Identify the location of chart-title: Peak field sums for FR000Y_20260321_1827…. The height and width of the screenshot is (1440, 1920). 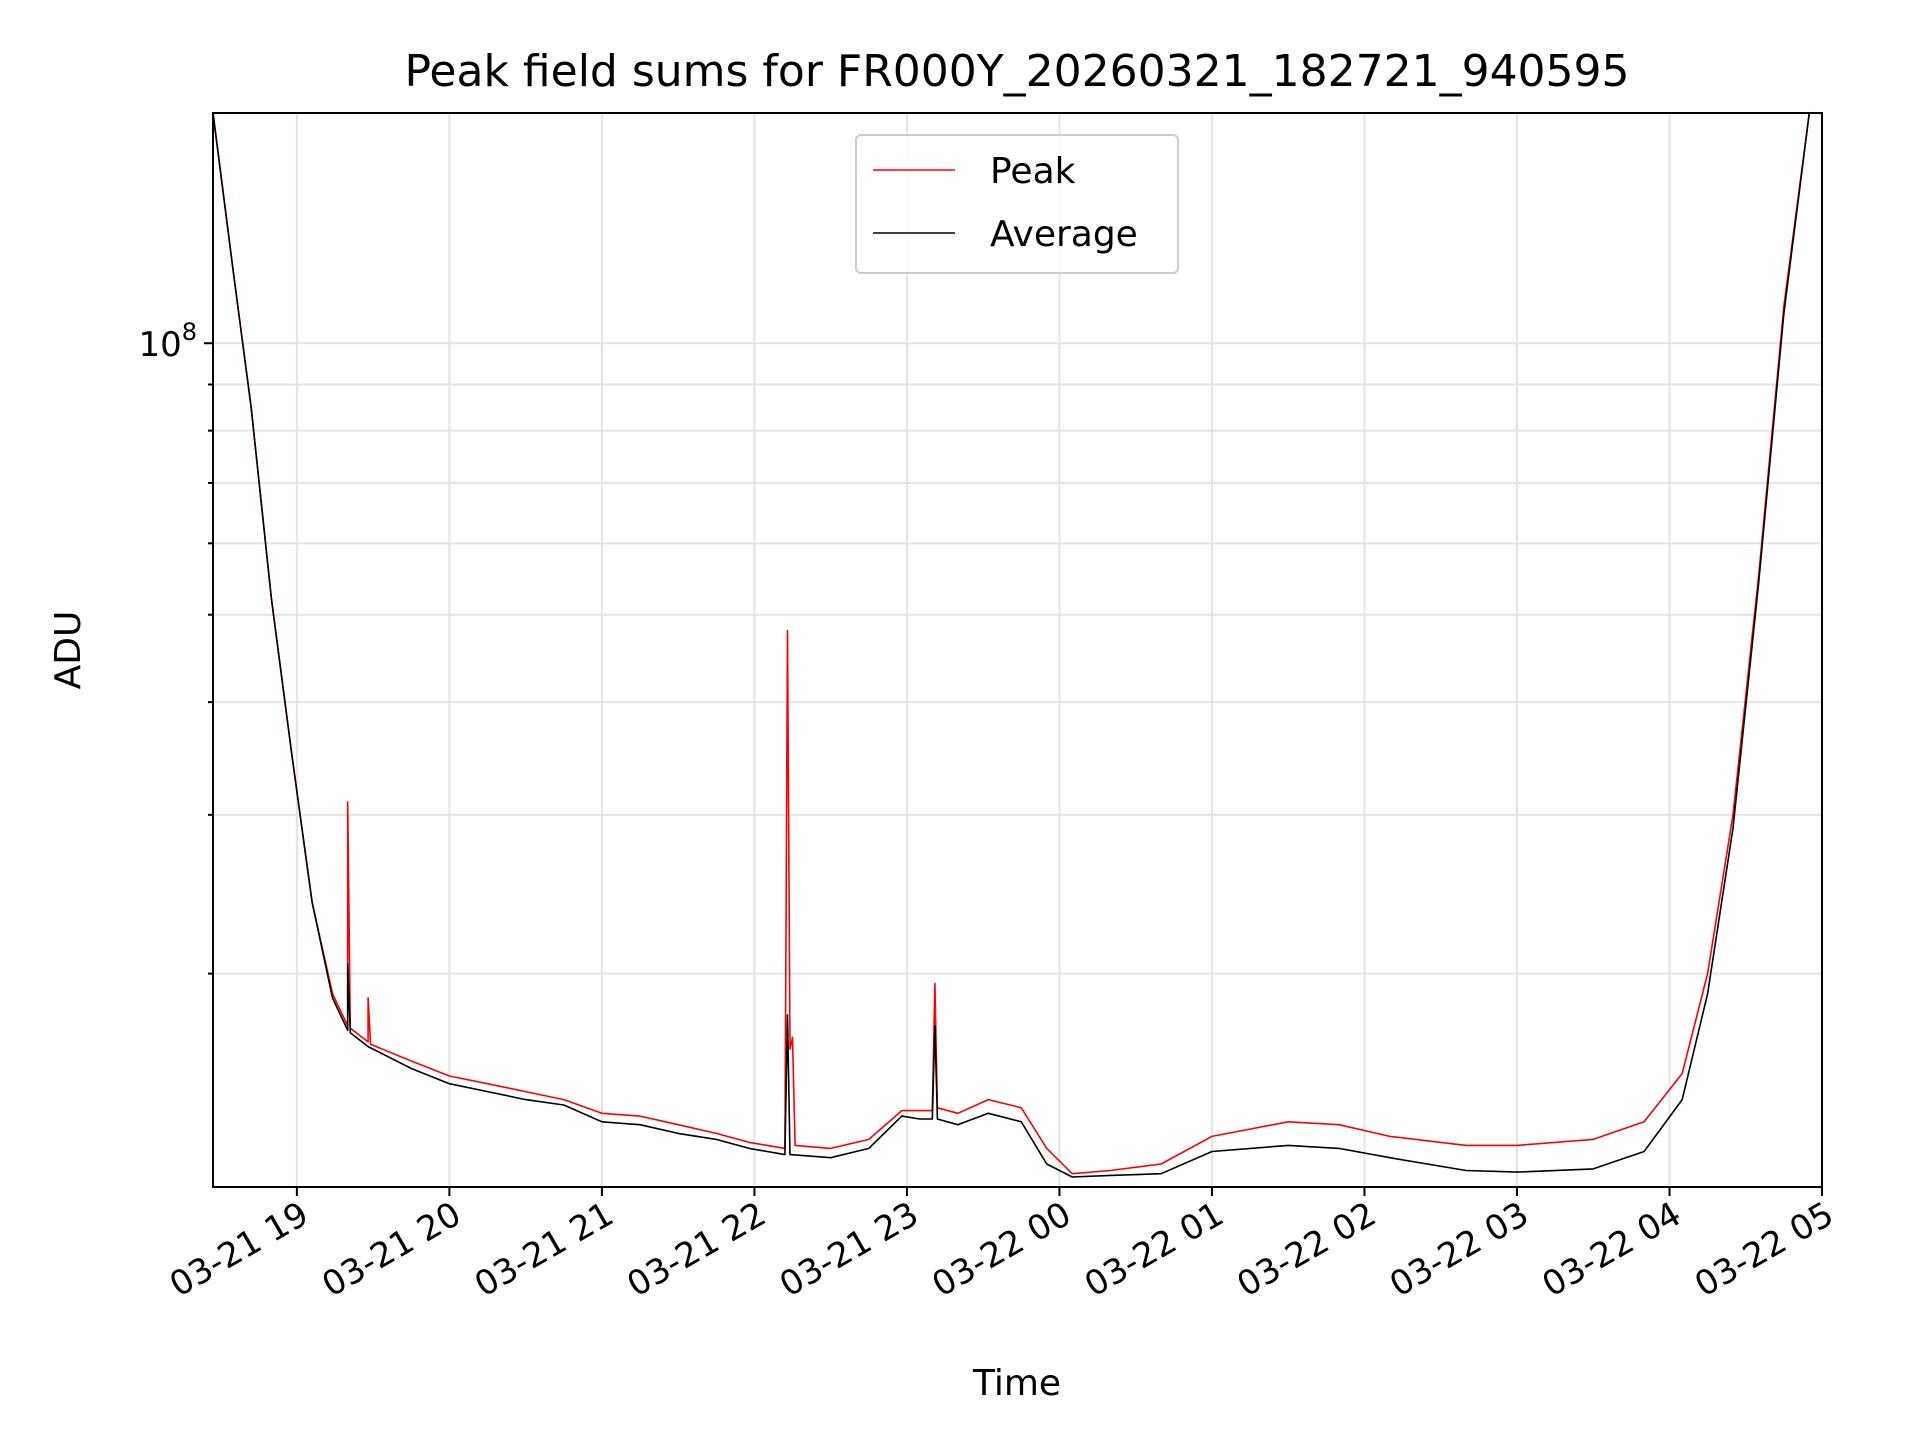
(1016, 71).